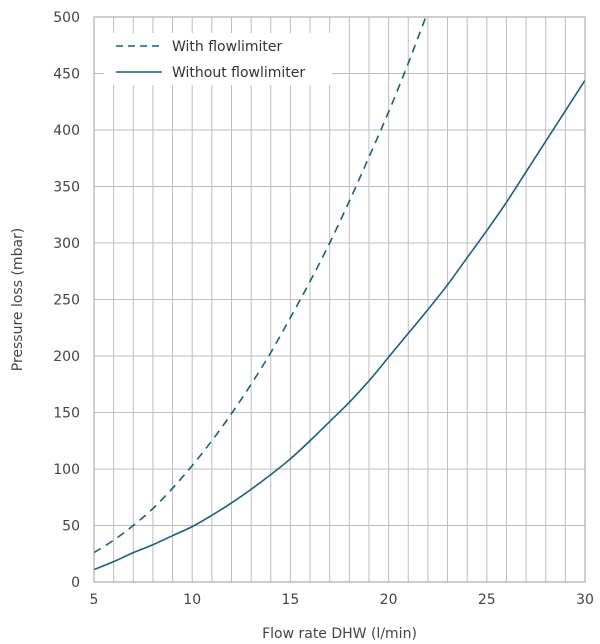  What do you see at coordinates (66, 414) in the screenshot?
I see `y-tick-label: 150` at bounding box center [66, 414].